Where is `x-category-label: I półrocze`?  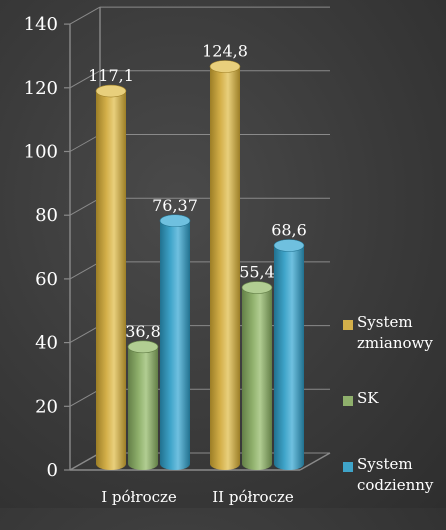 x-category-label: I półrocze is located at coordinates (139, 497).